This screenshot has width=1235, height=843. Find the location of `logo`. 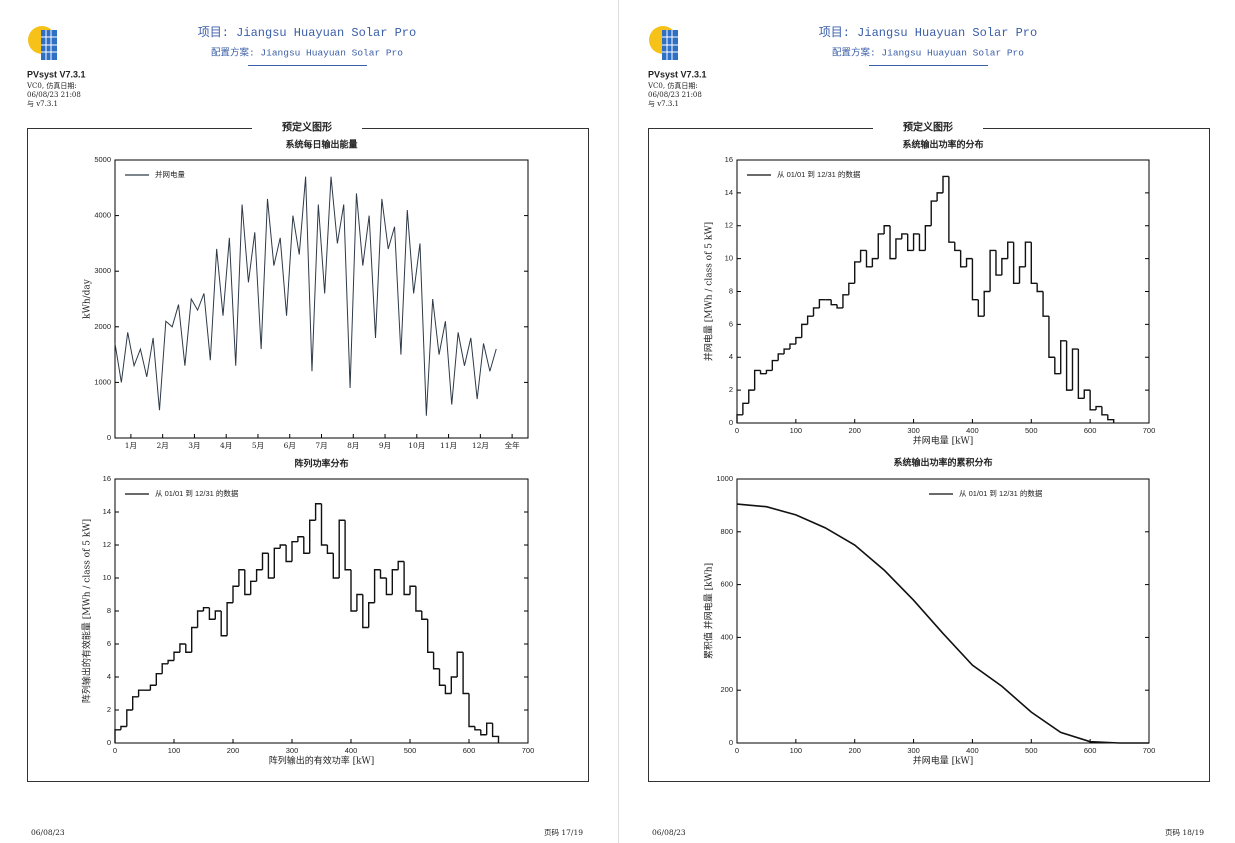

logo is located at coordinates (42, 43).